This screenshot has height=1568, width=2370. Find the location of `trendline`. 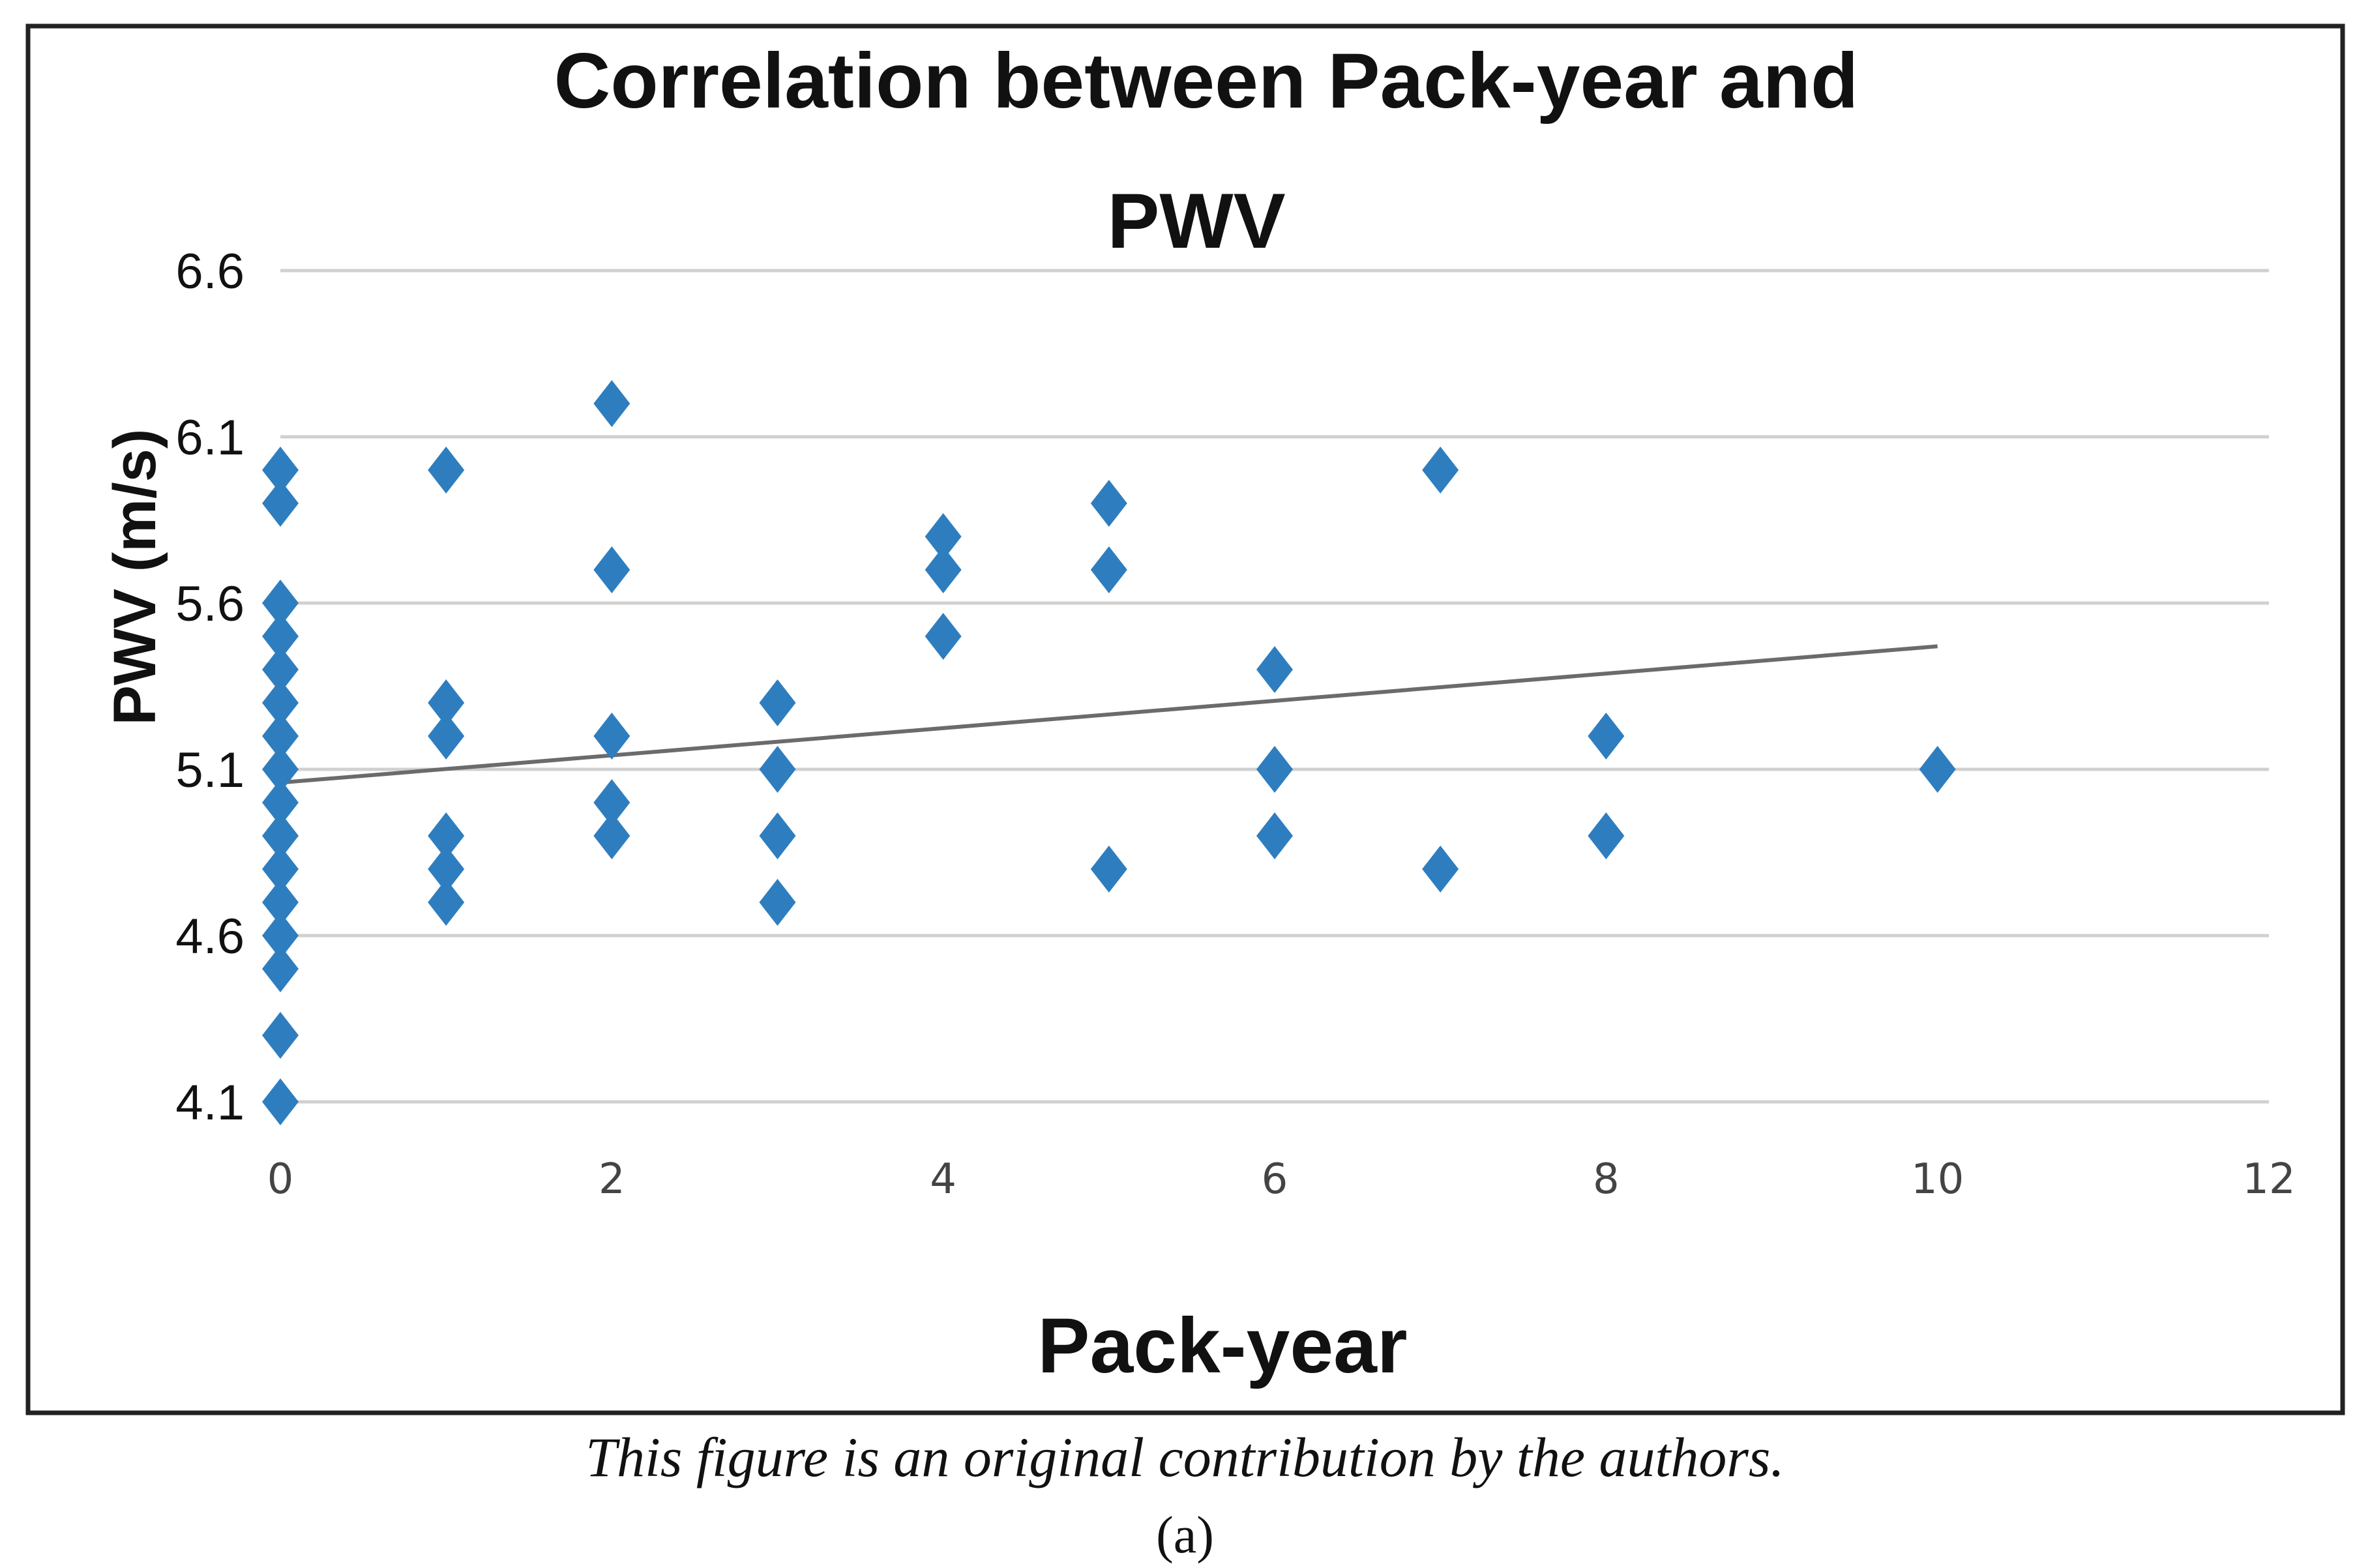

trendline is located at coordinates (1109, 715).